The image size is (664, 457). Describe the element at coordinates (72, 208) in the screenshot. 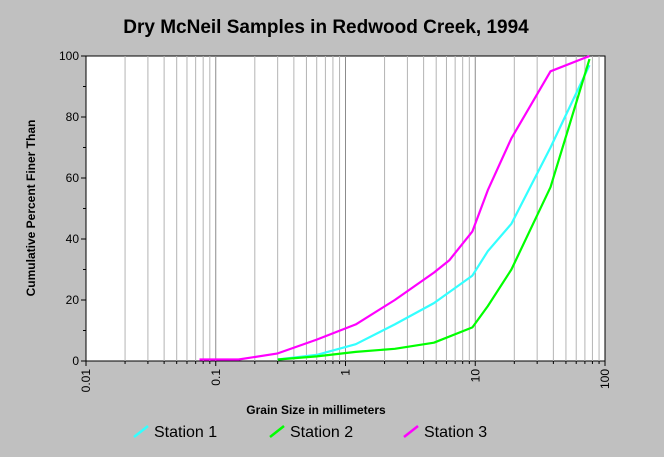

I see `y-axis: 0 20 40 60 80 100` at that location.